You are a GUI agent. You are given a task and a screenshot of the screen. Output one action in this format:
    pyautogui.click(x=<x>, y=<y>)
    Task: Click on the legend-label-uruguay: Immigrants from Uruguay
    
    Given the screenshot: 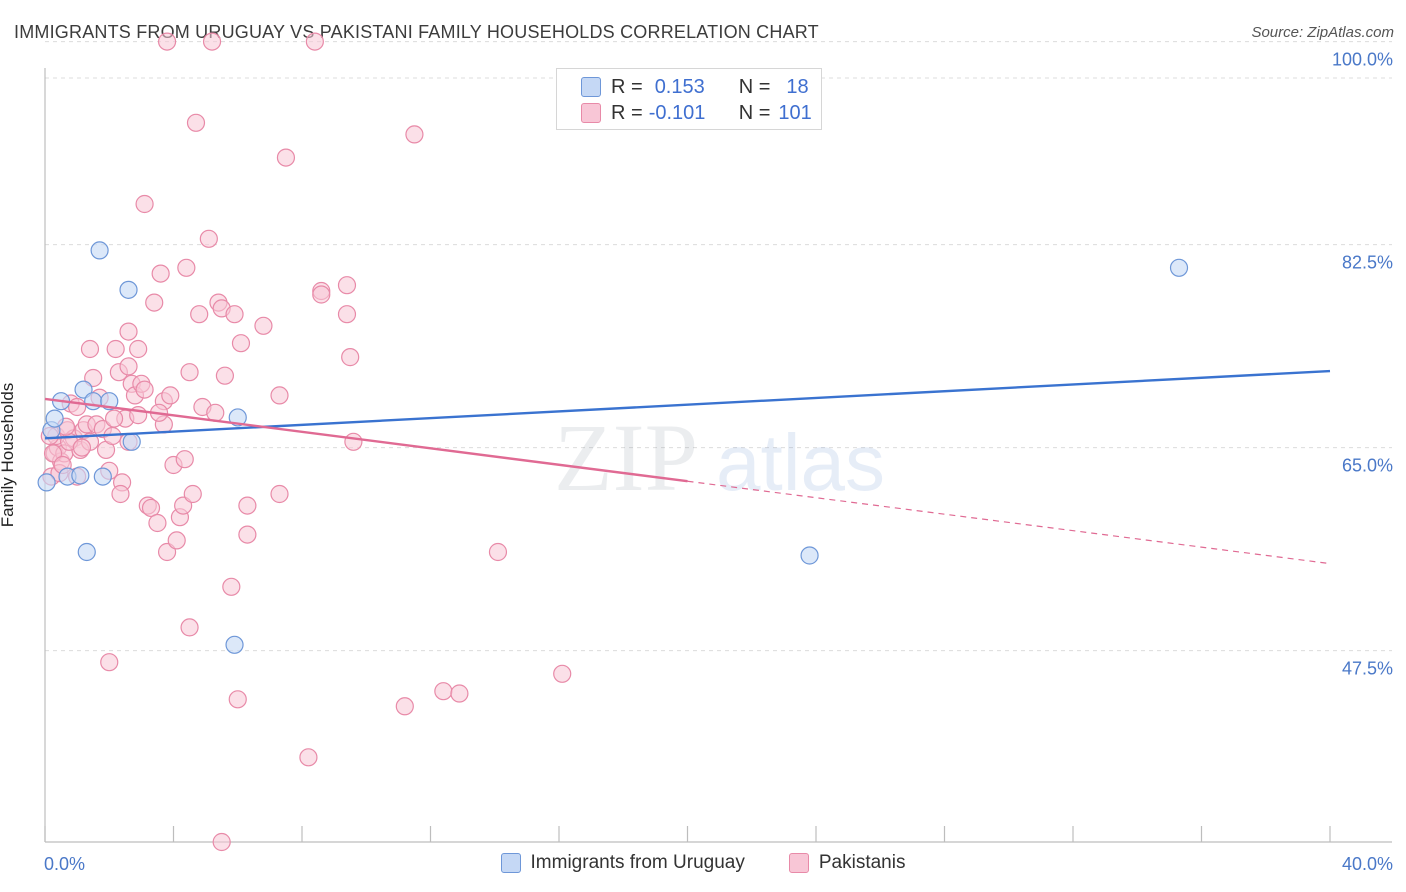 What is the action you would take?
    pyautogui.click(x=637, y=862)
    